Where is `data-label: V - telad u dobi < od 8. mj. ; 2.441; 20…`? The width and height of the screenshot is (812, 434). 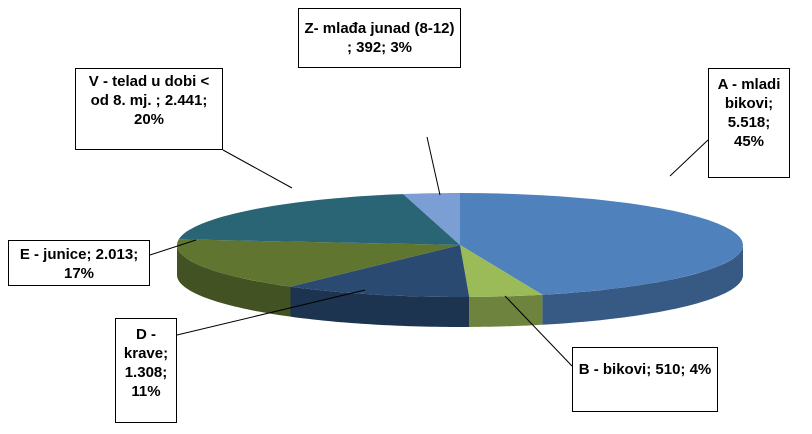
data-label: V - telad u dobi < od 8. mj. ; 2.441; 20… is located at coordinates (149, 109).